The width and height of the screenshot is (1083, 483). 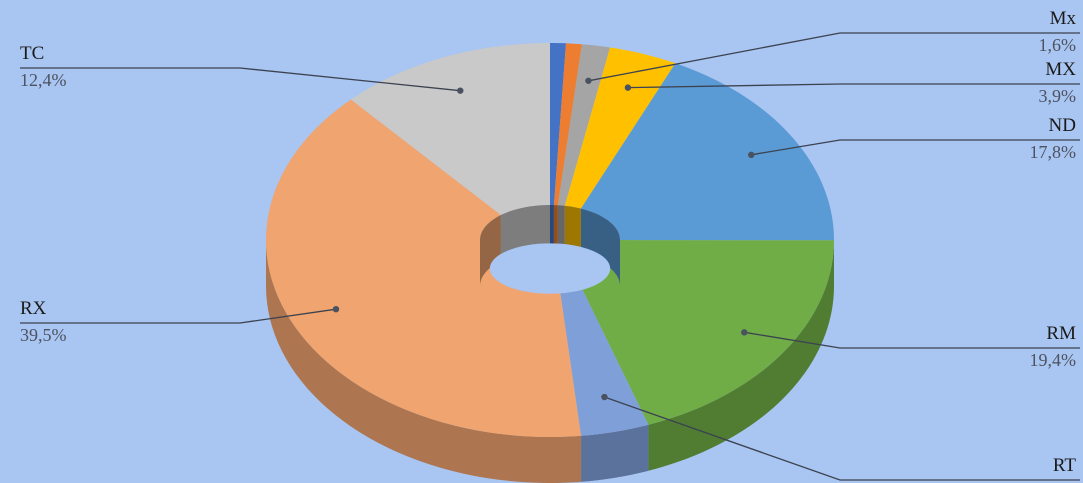 I want to click on slice-value-rm: 19,4%, so click(x=1053, y=360).